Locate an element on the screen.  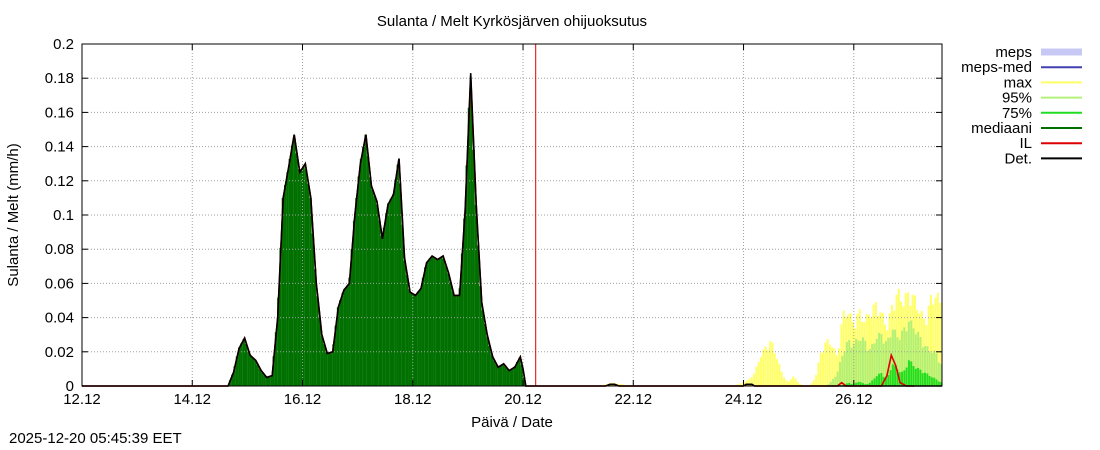
y-tick-label: 0.16 is located at coordinates (59, 112).